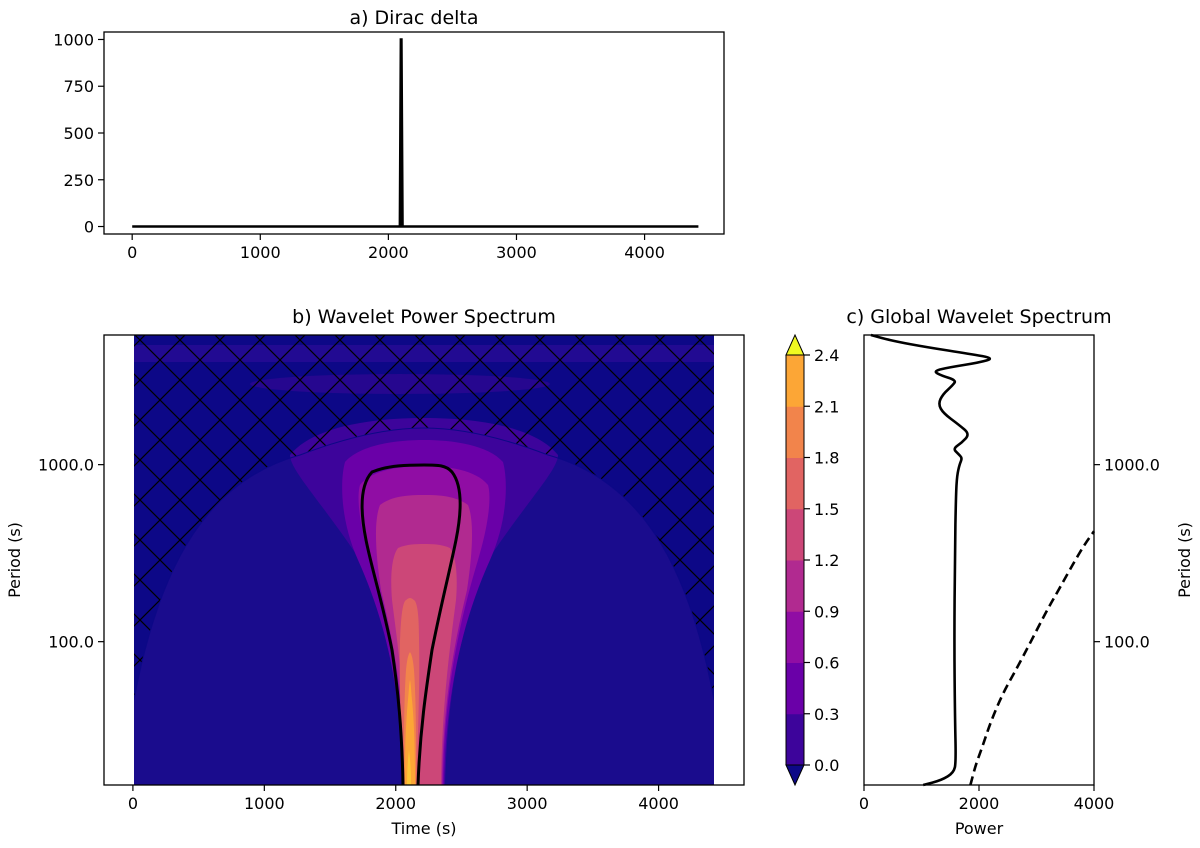  Describe the element at coordinates (119, 560) in the screenshot. I see `wps-left-margin` at that location.